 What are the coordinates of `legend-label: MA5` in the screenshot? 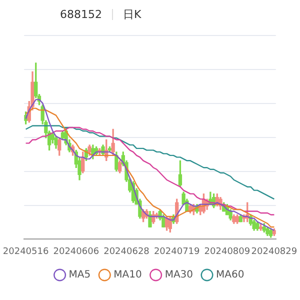 It's located at (79, 275).